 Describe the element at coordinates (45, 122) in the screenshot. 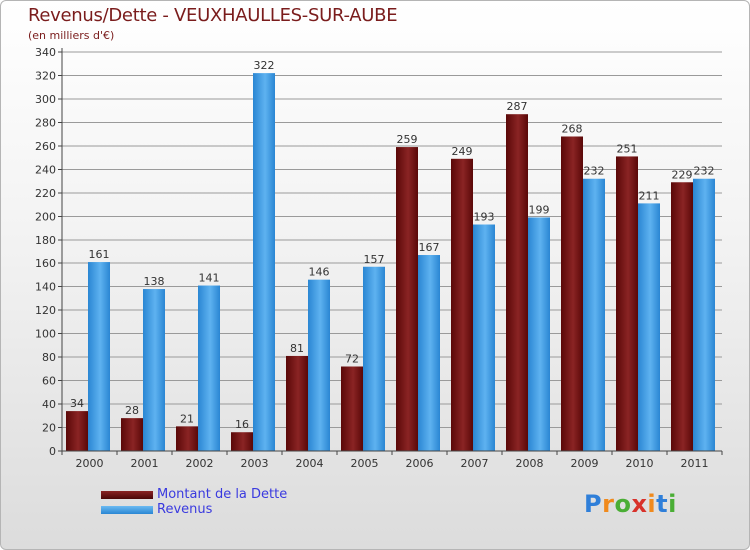

I see `y-tick-label: 280` at that location.